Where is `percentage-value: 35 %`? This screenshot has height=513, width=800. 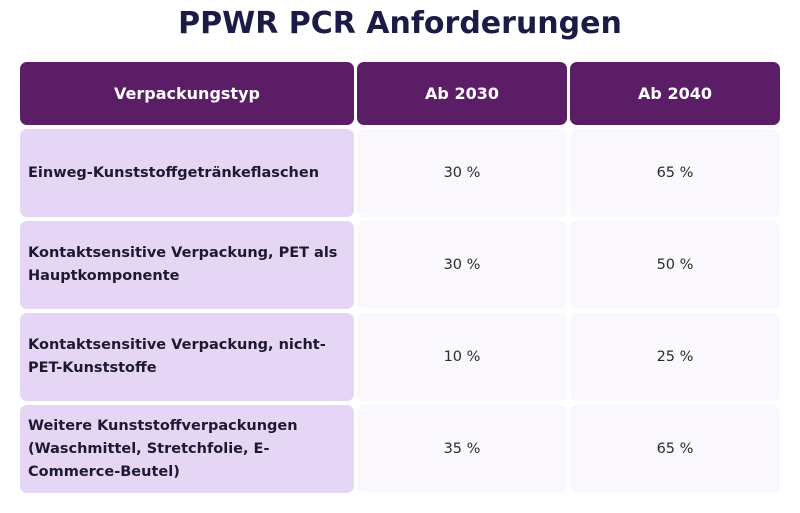 percentage-value: 35 % is located at coordinates (462, 449).